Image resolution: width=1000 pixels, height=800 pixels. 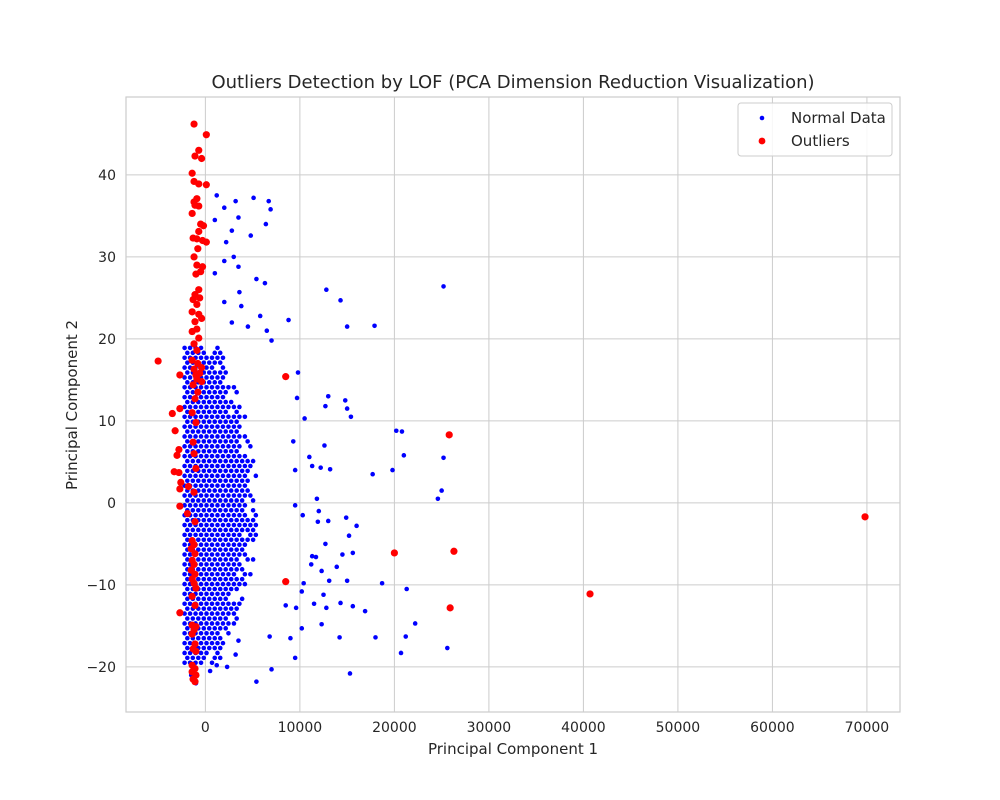 What do you see at coordinates (820, 141) in the screenshot?
I see `legend-outlier-label: Outliers` at bounding box center [820, 141].